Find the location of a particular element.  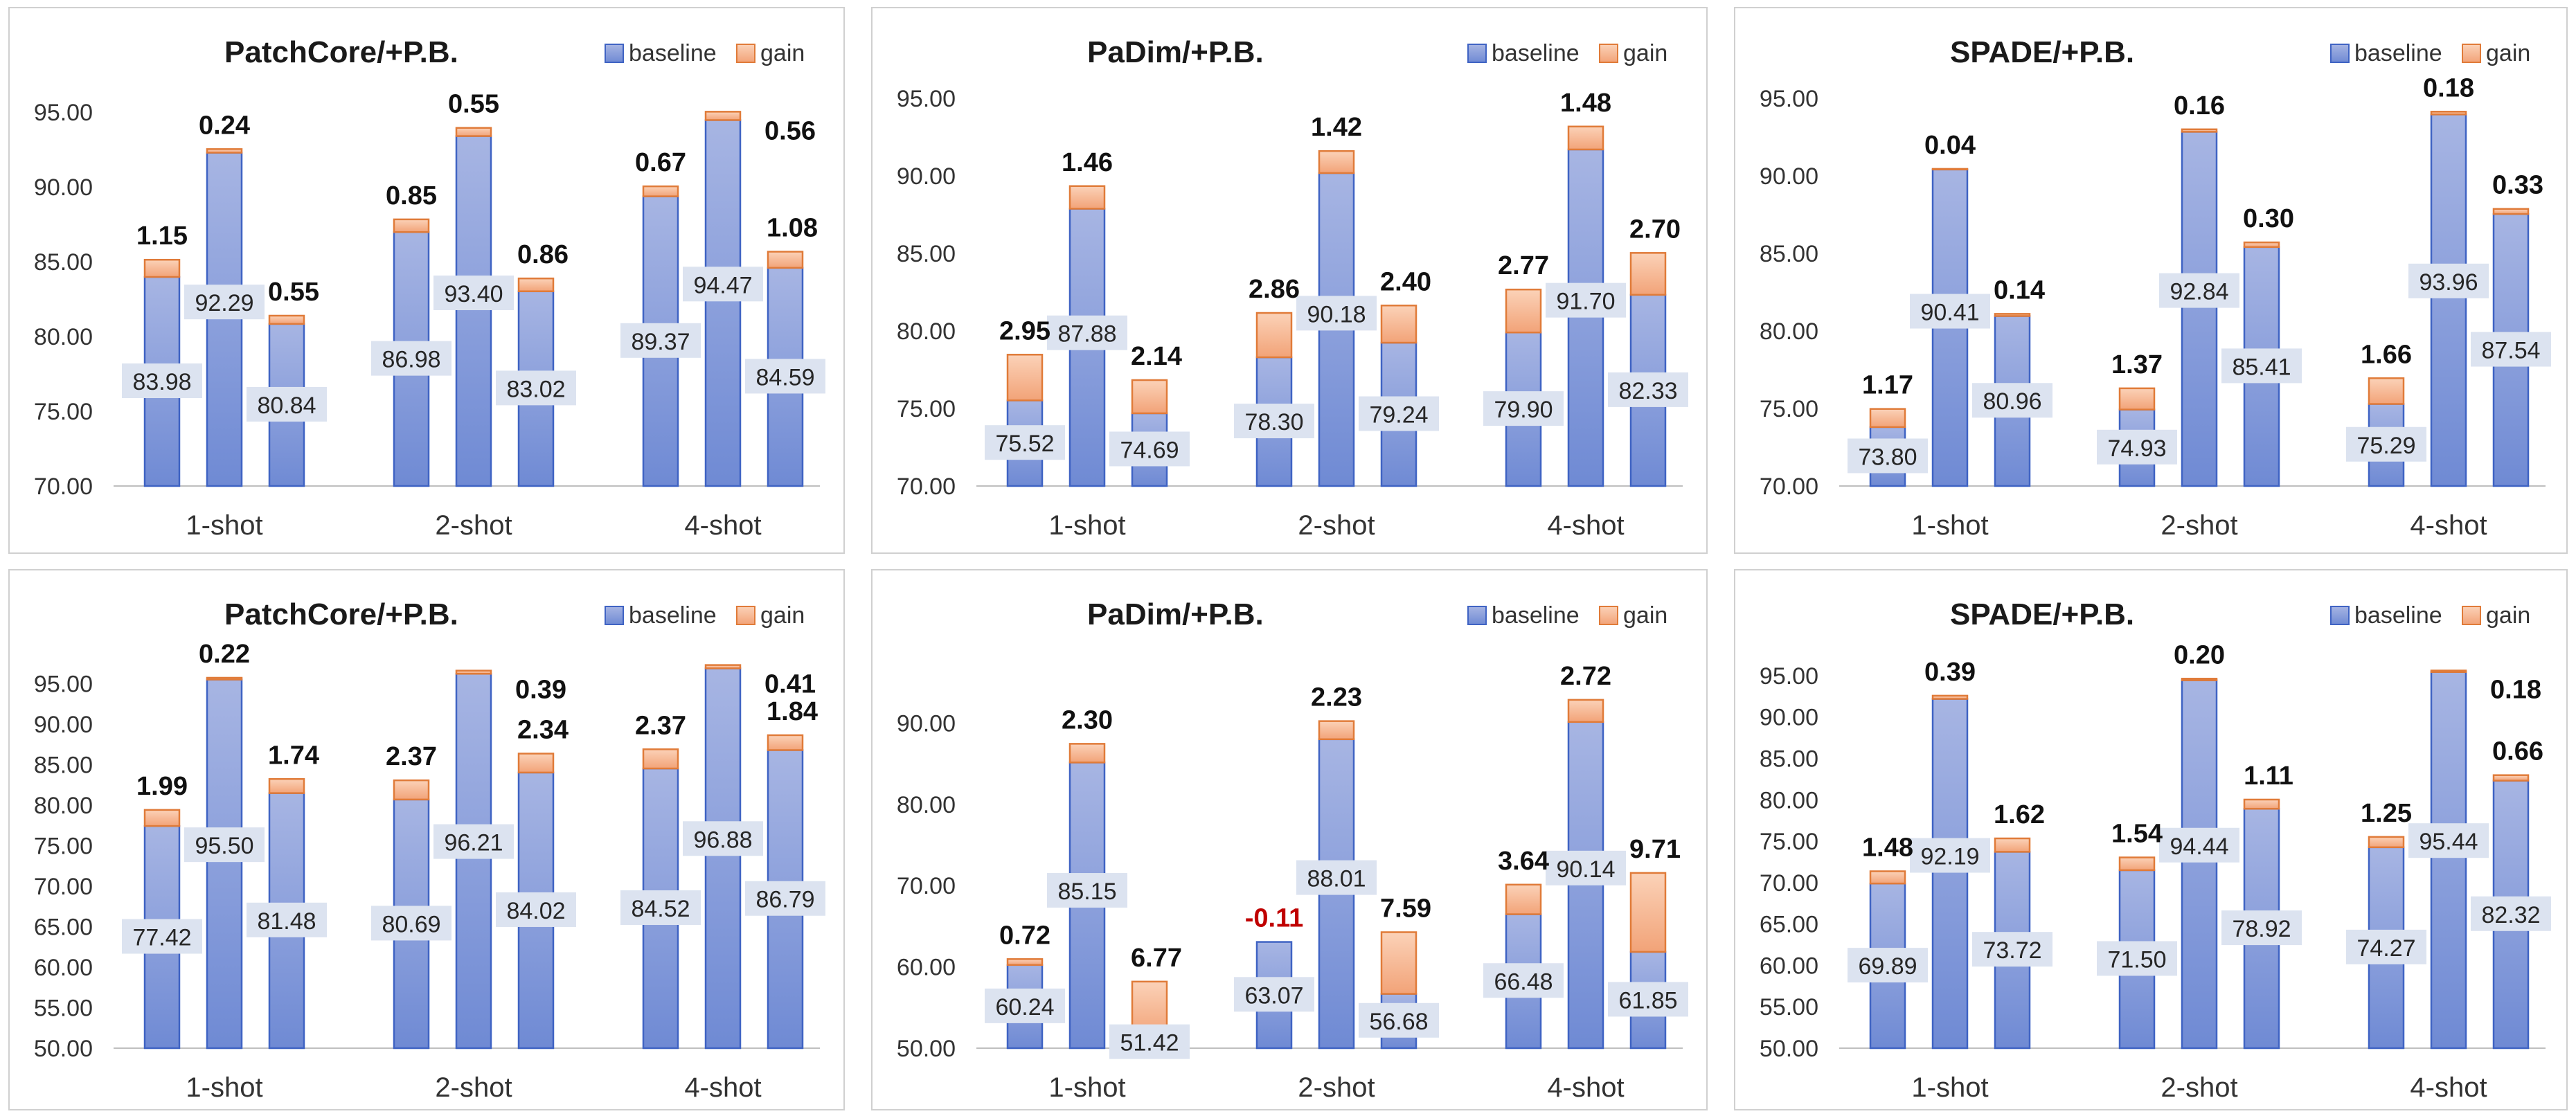

gain-value-label: 1.17 is located at coordinates (1888, 385).